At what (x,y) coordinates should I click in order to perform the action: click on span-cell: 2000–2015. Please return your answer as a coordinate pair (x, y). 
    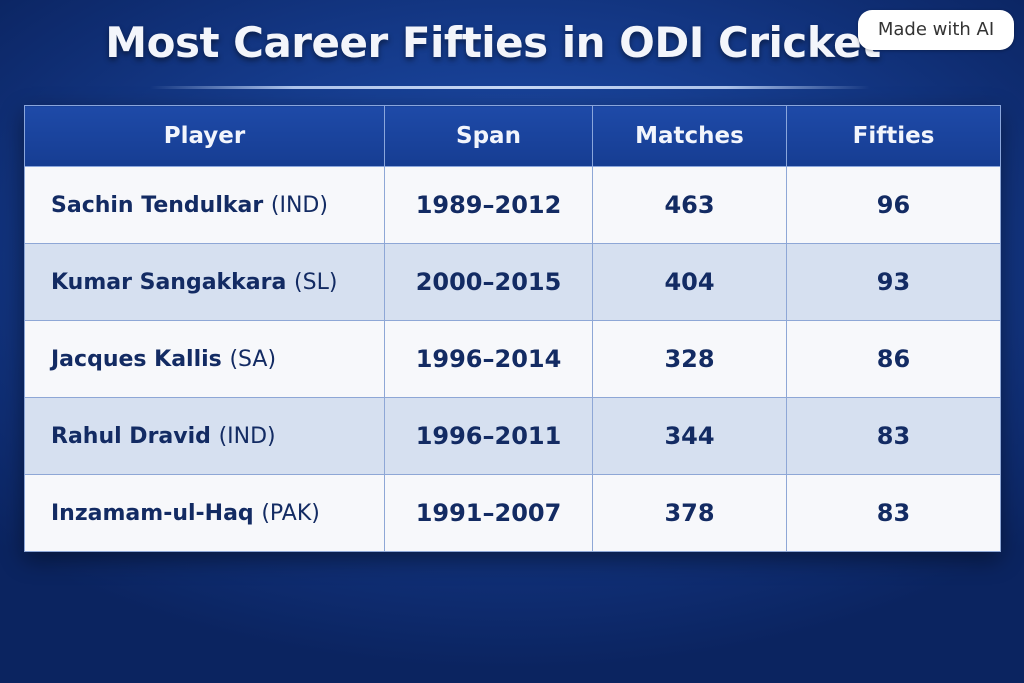
    Looking at the image, I should click on (488, 282).